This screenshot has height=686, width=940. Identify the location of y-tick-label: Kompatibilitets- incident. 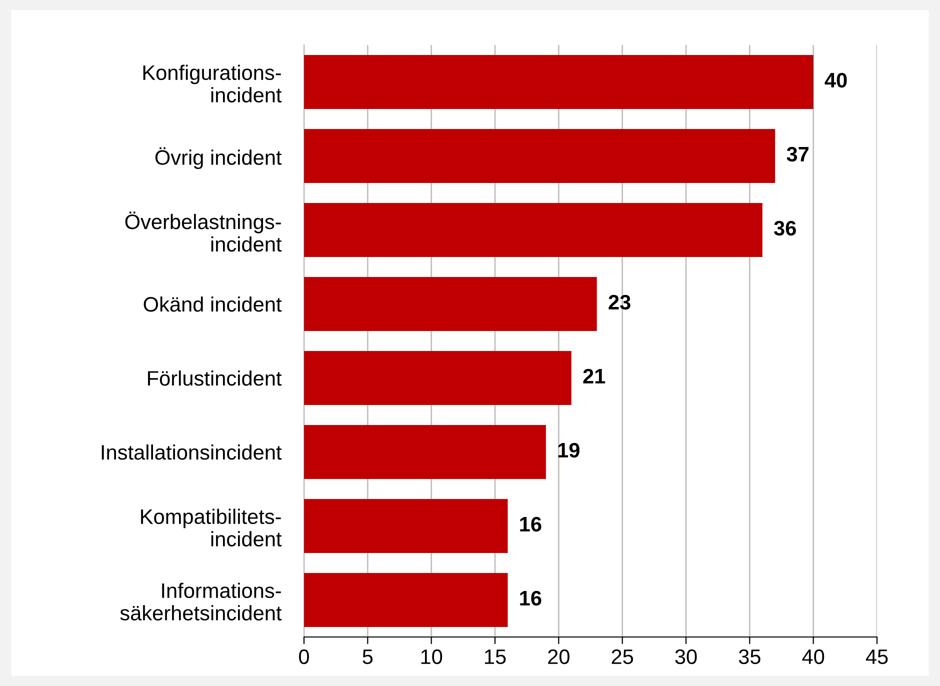
(211, 527).